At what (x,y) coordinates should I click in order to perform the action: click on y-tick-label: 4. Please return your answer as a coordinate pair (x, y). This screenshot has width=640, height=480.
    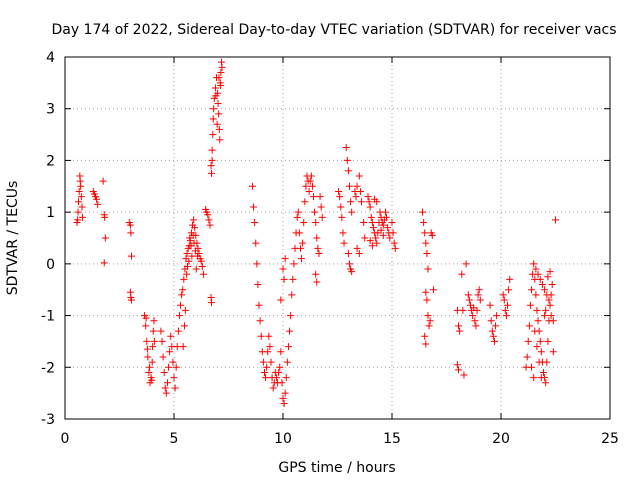
    Looking at the image, I should click on (50, 58).